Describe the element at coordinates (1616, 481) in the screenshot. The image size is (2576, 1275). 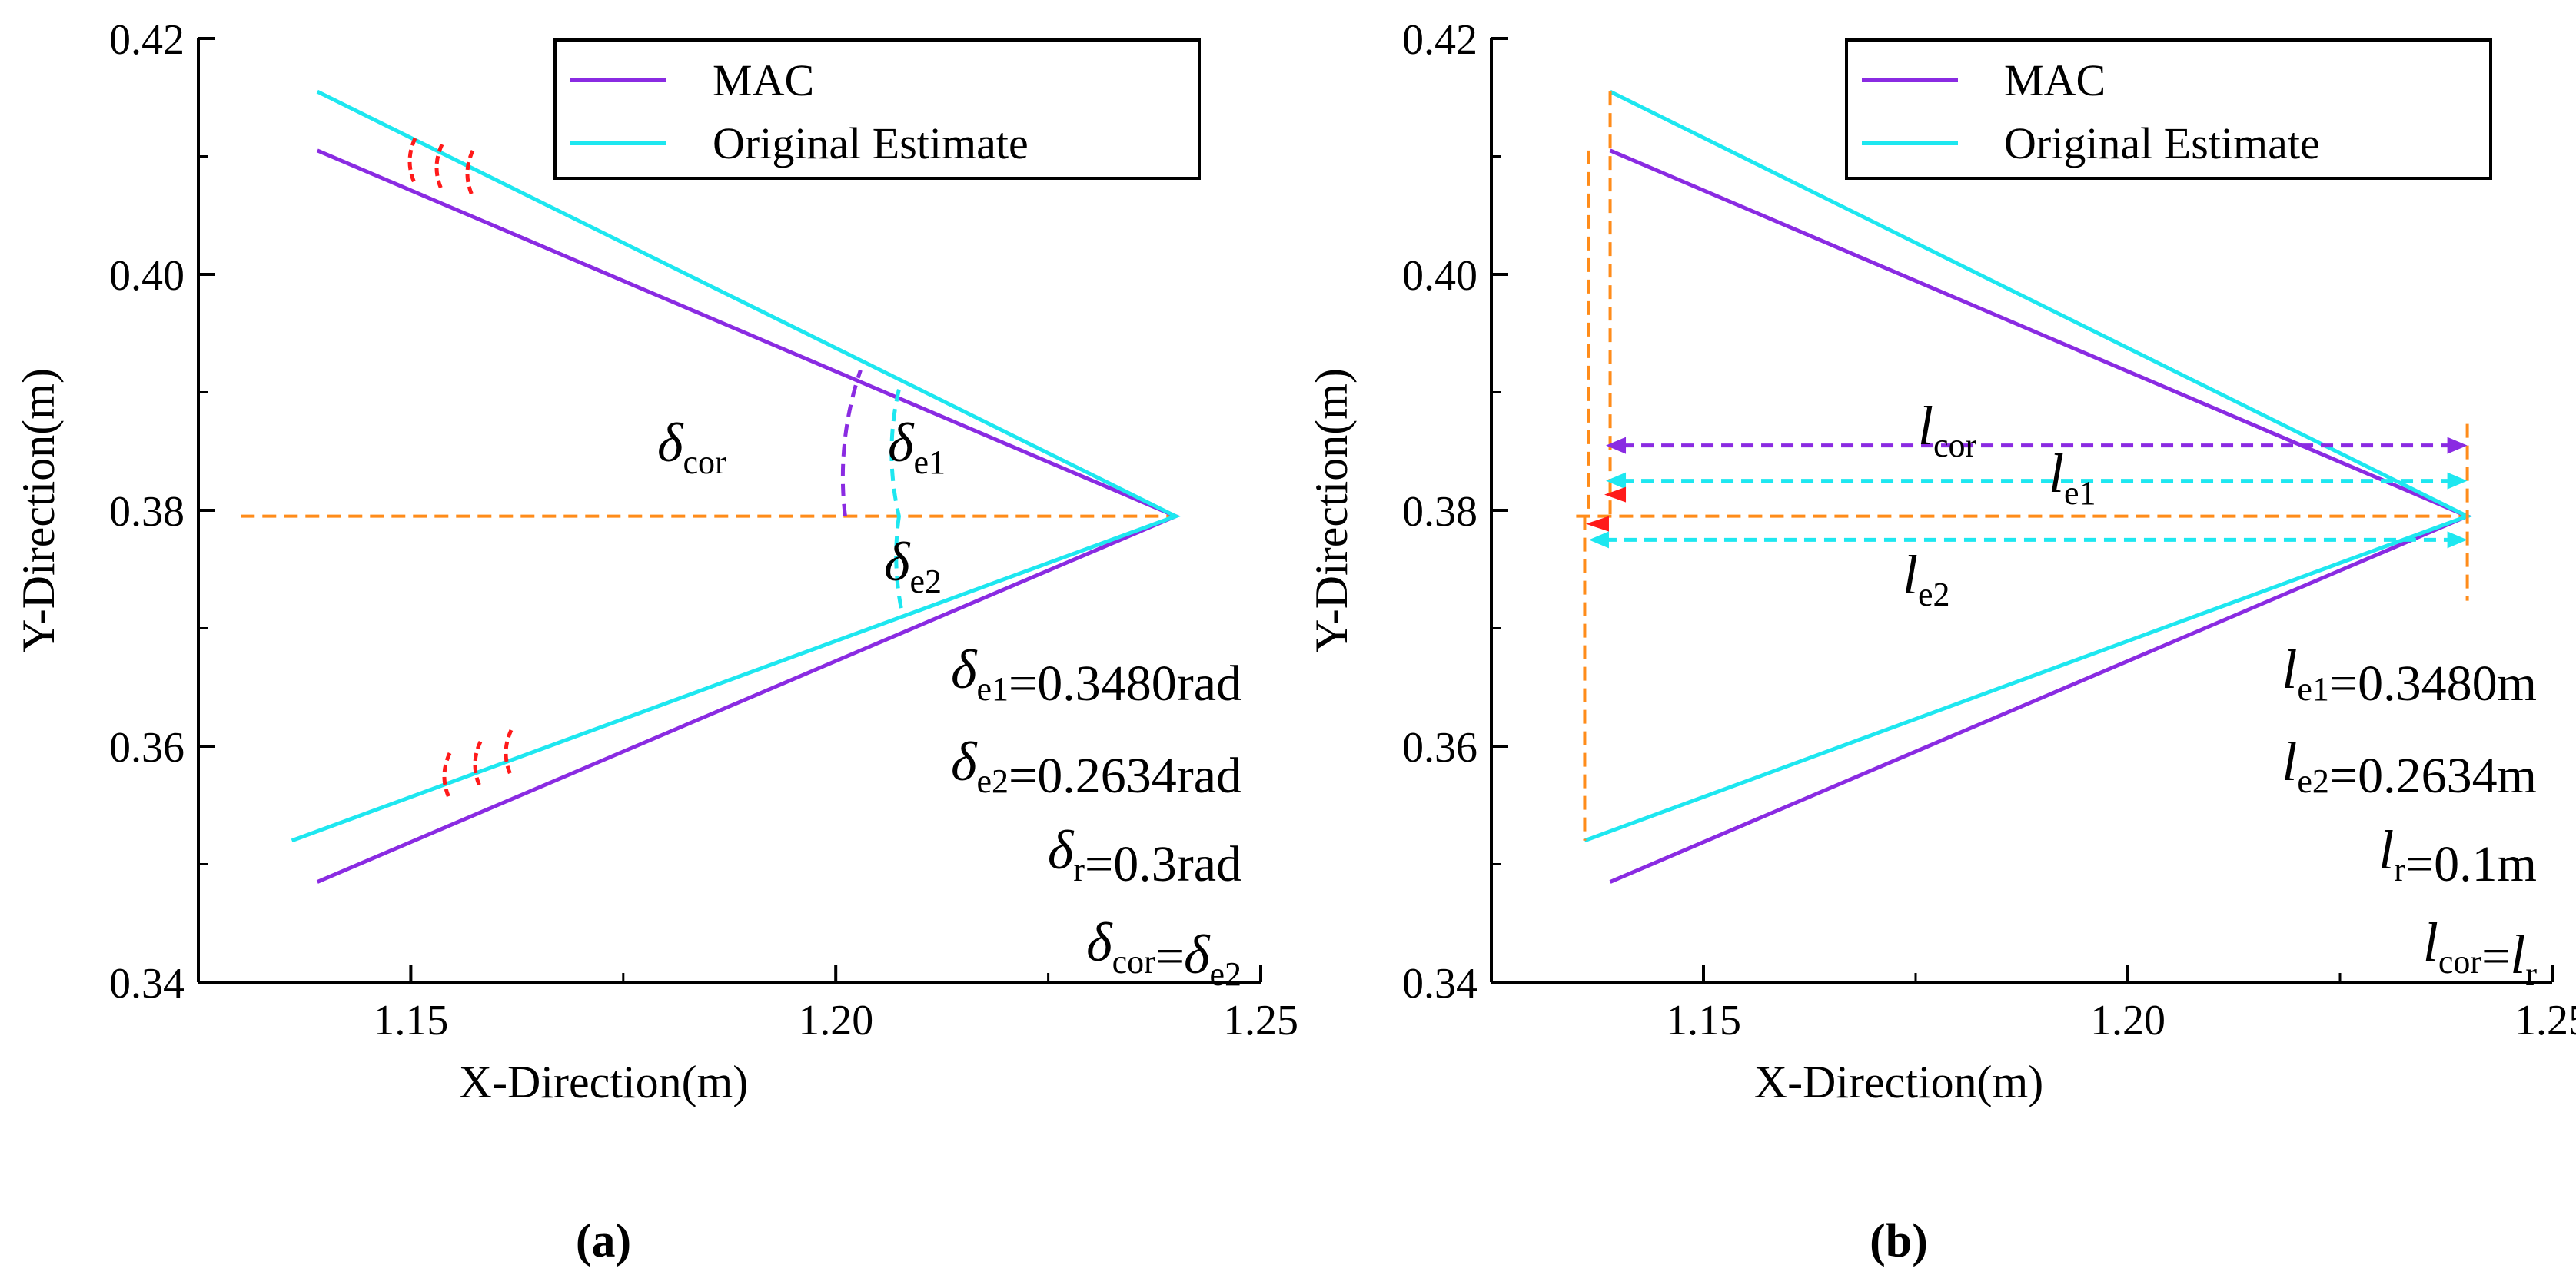
I see `dimension-arrow-e1-head-left` at that location.